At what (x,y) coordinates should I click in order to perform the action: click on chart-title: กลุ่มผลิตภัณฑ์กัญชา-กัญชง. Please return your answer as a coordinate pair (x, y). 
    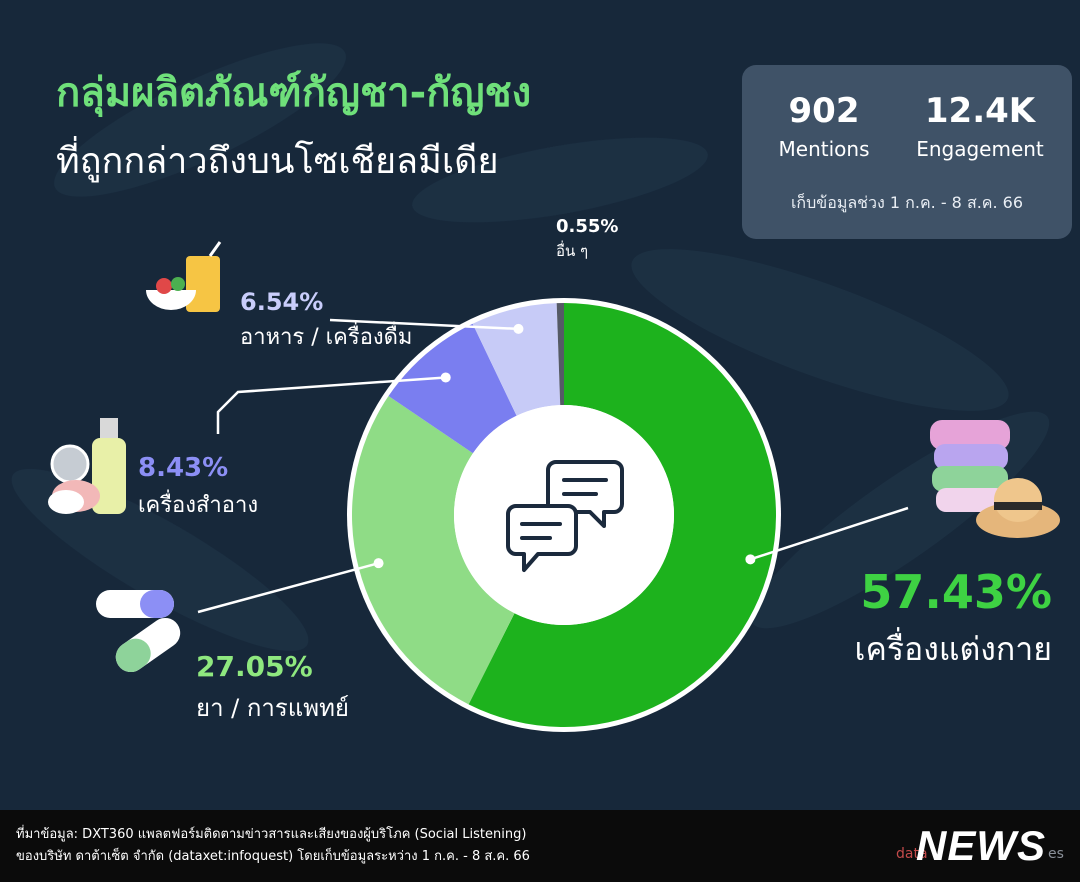
    Looking at the image, I should click on (294, 93).